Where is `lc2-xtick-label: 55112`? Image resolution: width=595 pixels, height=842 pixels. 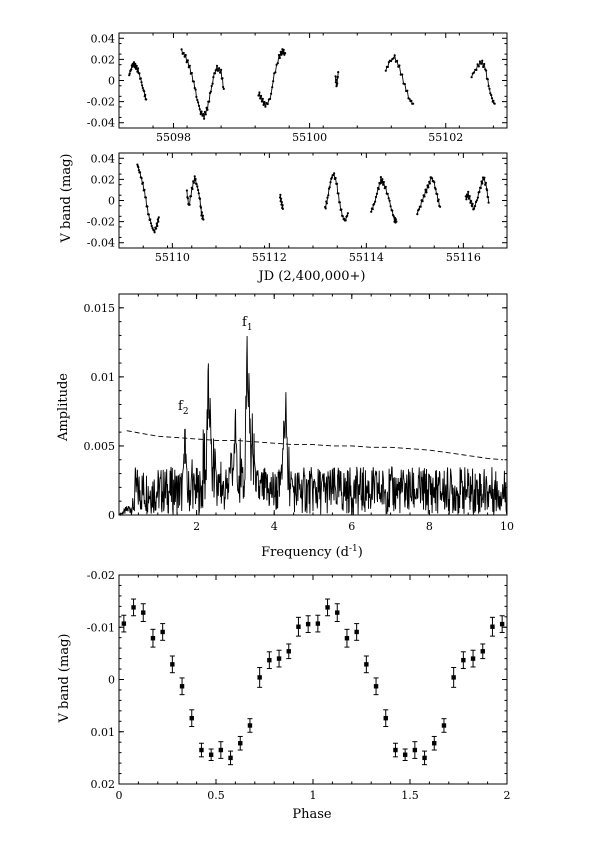
lc2-xtick-label: 55112 is located at coordinates (269, 257).